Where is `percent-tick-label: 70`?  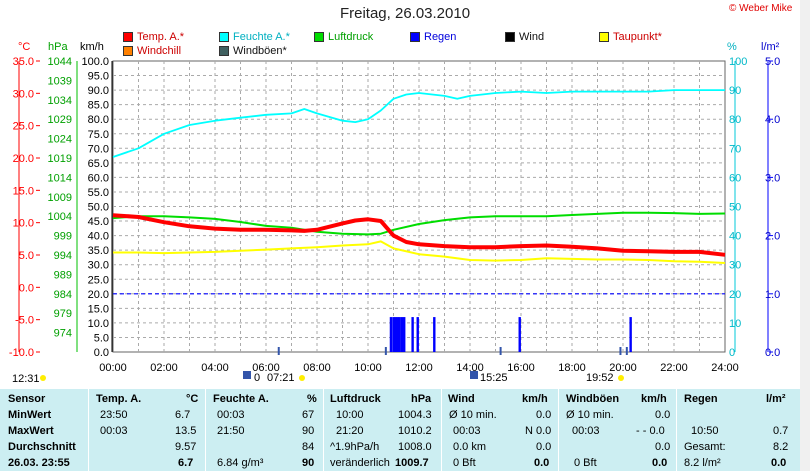
percent-tick-label: 70 is located at coordinates (735, 149).